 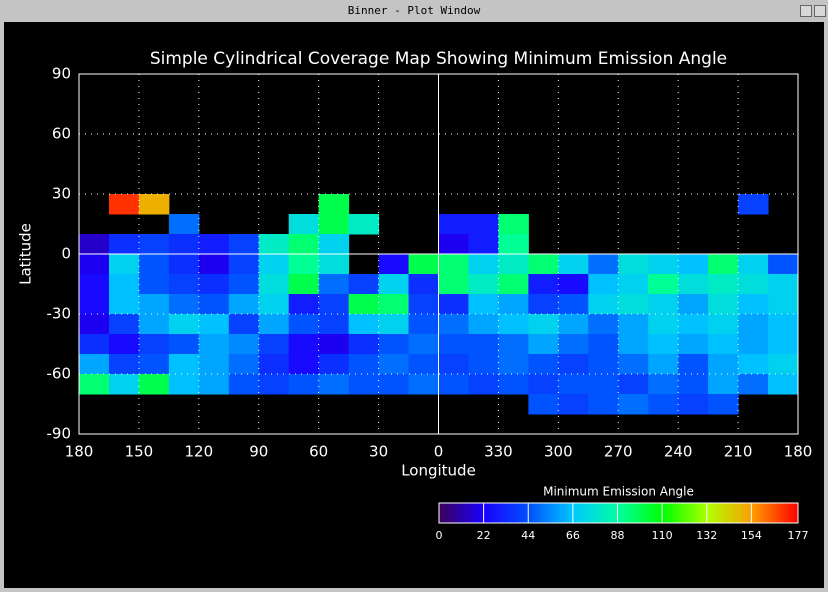 What do you see at coordinates (258, 452) in the screenshot?
I see `x-tick-label: 90` at bounding box center [258, 452].